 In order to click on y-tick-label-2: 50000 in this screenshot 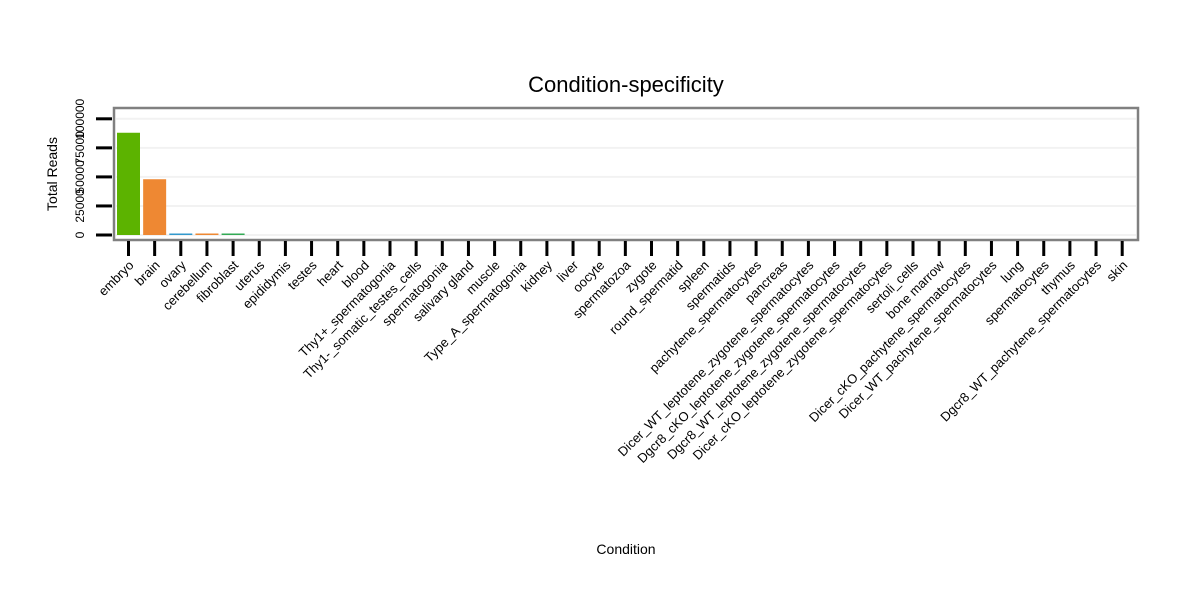, I will do `click(80, 177)`.